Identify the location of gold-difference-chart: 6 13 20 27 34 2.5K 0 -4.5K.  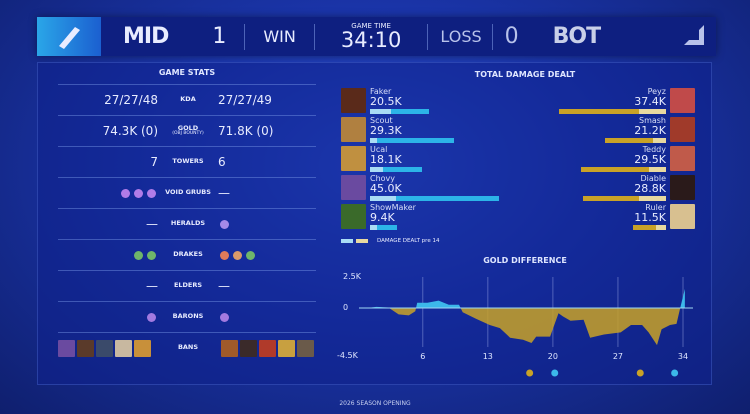
(515, 324).